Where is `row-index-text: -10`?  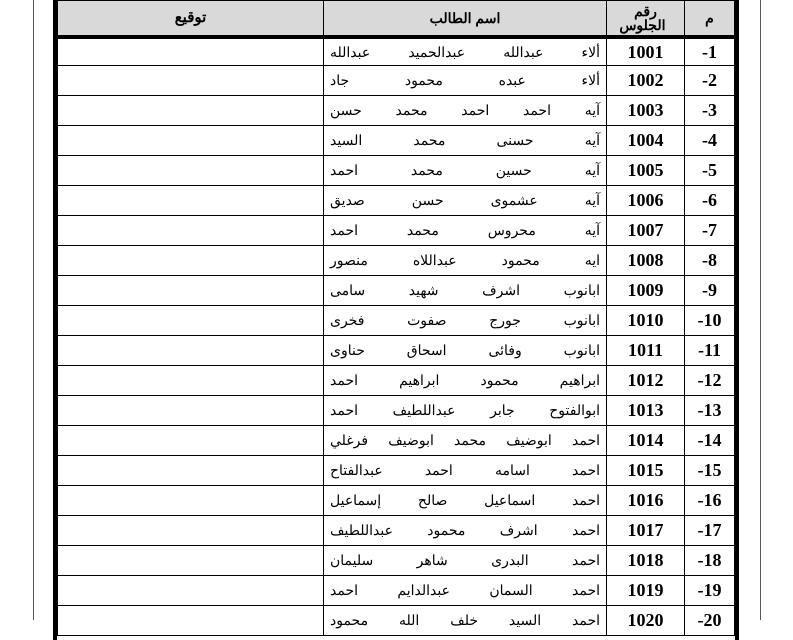
row-index-text: -10 is located at coordinates (709, 320).